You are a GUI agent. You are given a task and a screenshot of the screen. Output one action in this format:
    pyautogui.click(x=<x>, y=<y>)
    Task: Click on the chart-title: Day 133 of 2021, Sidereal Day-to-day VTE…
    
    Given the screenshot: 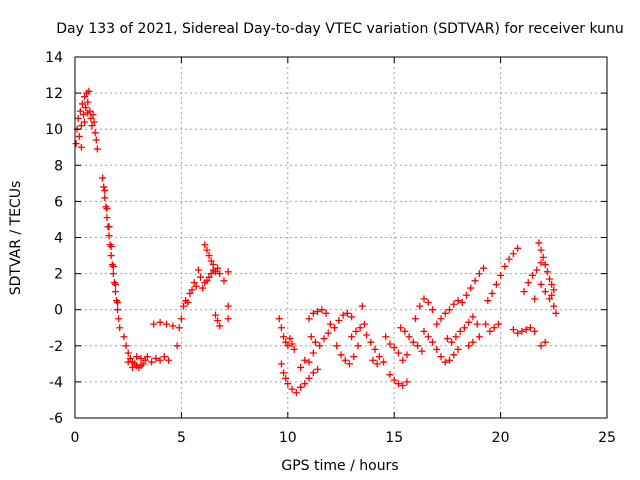 What is the action you would take?
    pyautogui.click(x=340, y=29)
    